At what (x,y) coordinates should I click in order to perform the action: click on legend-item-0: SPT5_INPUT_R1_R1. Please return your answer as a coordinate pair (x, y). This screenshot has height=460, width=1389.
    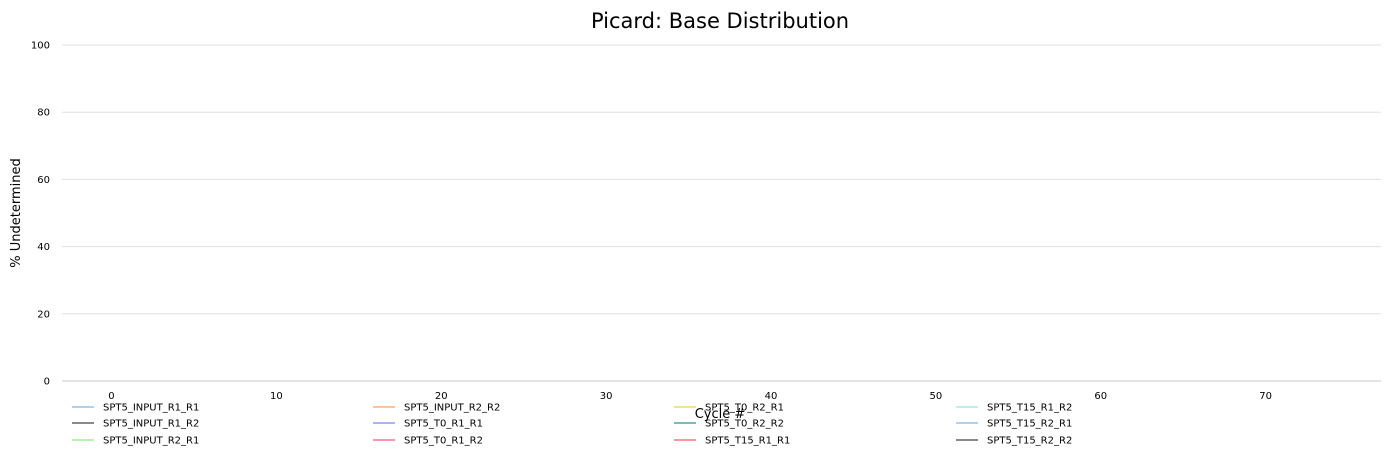
    Looking at the image, I should click on (135, 408).